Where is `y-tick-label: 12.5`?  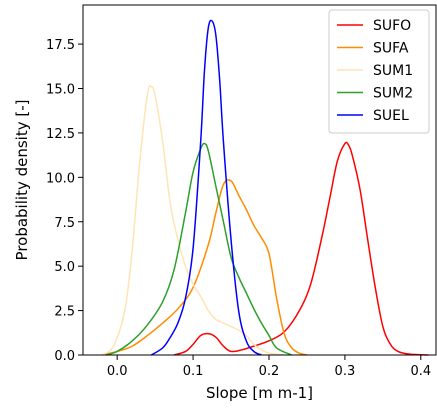 y-tick-label: 12.5 is located at coordinates (60, 134).